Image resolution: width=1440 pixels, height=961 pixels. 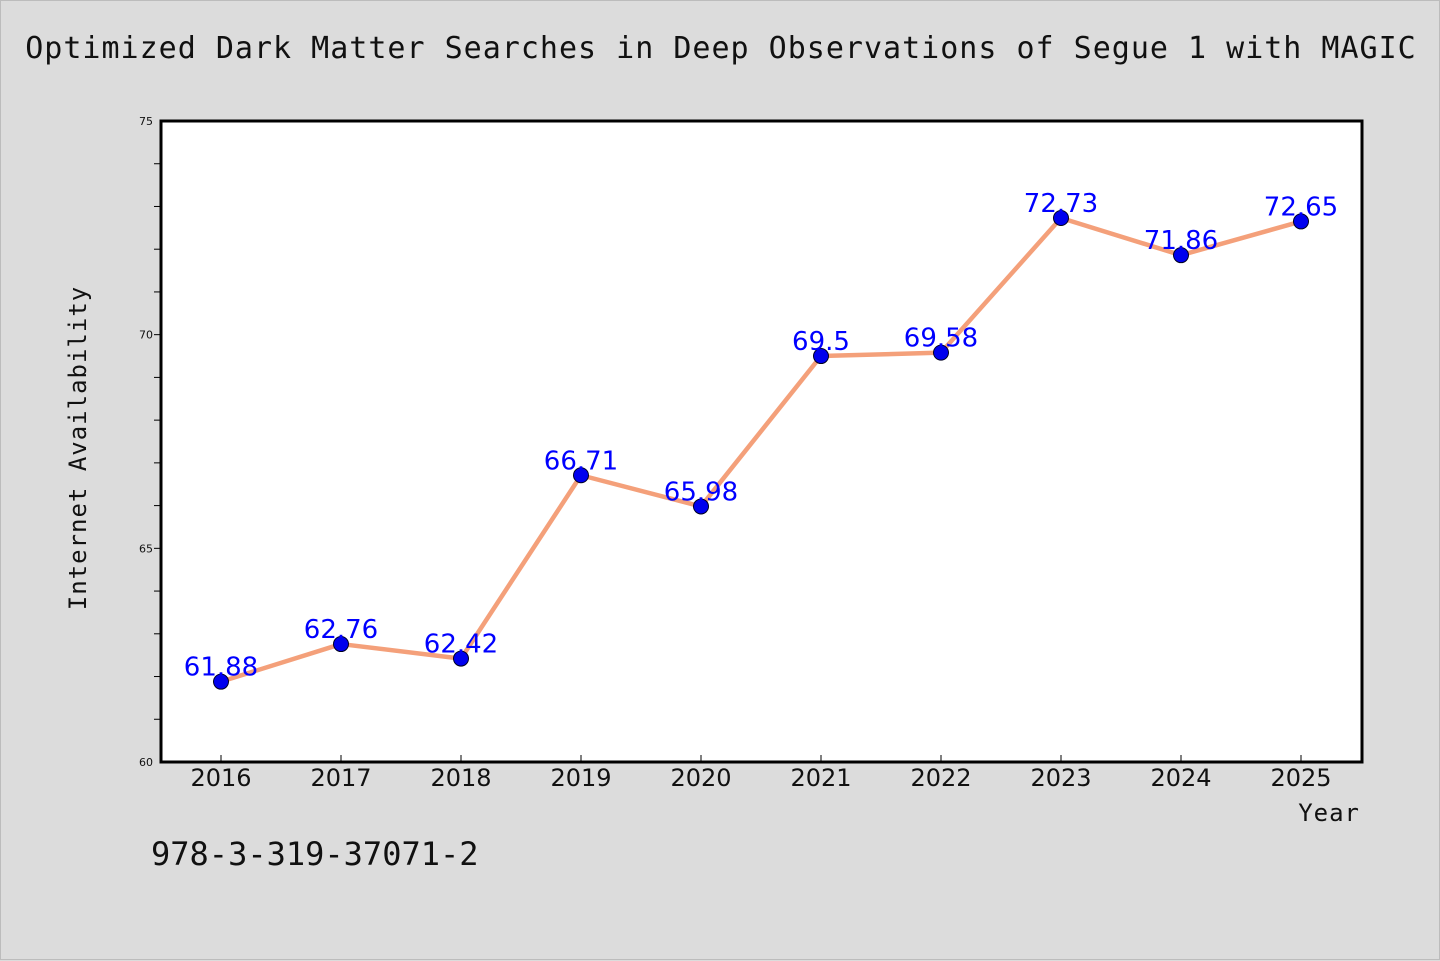 I want to click on data-label: 62.42, so click(x=461, y=645).